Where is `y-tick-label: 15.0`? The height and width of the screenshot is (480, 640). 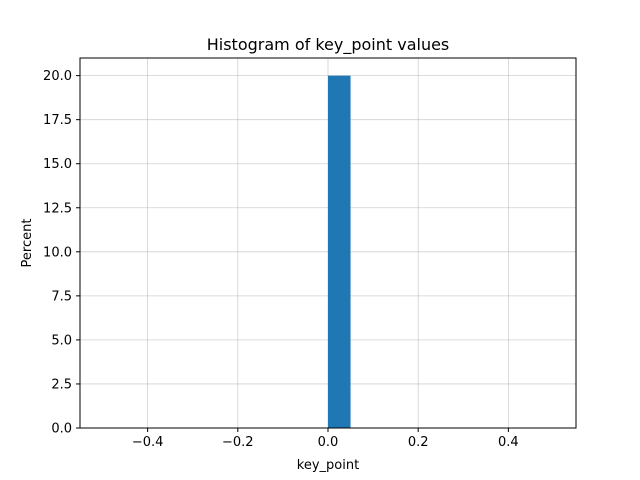
y-tick-label: 15.0 is located at coordinates (57, 164).